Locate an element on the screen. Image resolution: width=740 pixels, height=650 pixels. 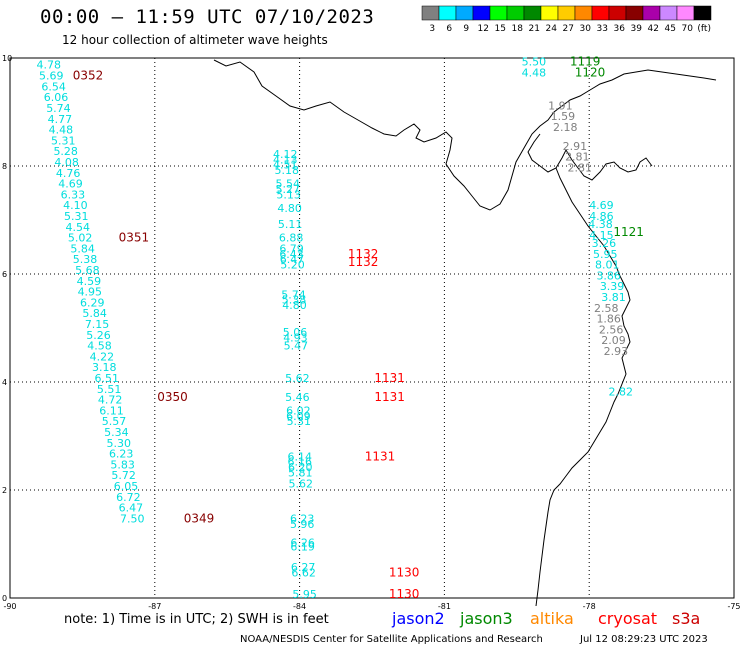
colorbar-label: (ft) is located at coordinates (704, 29).